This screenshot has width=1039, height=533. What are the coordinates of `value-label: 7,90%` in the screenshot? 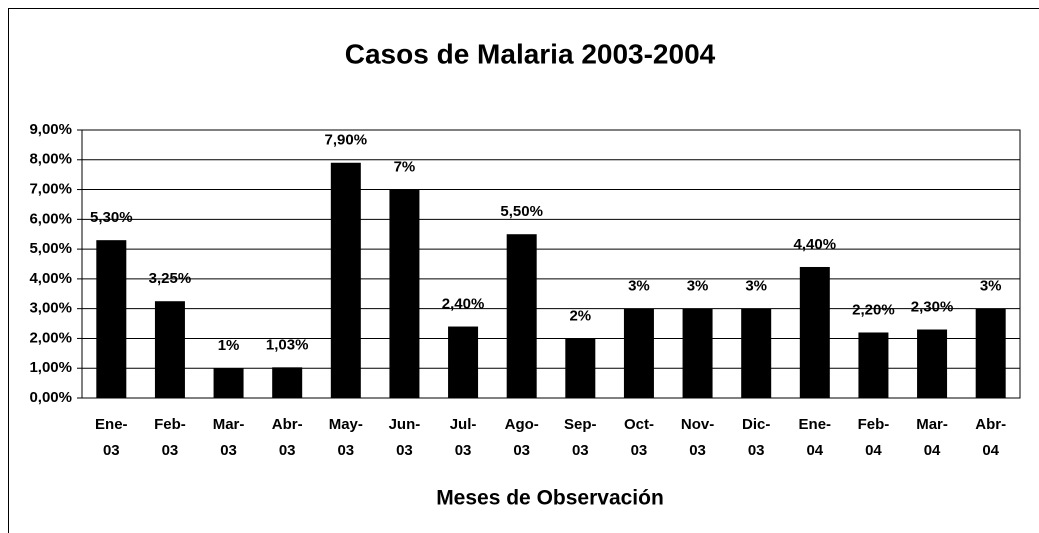 It's located at (346, 140).